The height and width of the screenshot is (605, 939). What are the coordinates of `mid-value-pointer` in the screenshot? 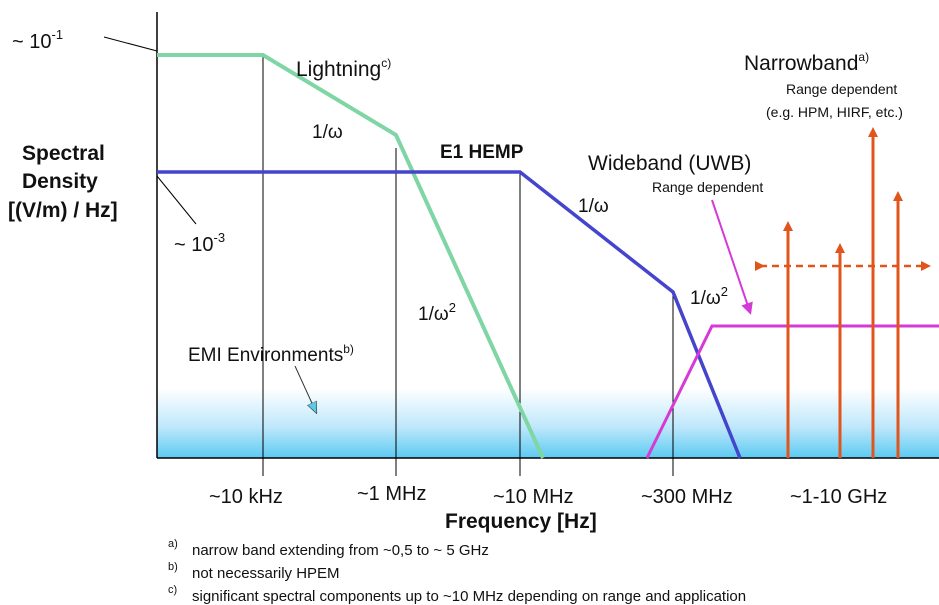 It's located at (176, 200).